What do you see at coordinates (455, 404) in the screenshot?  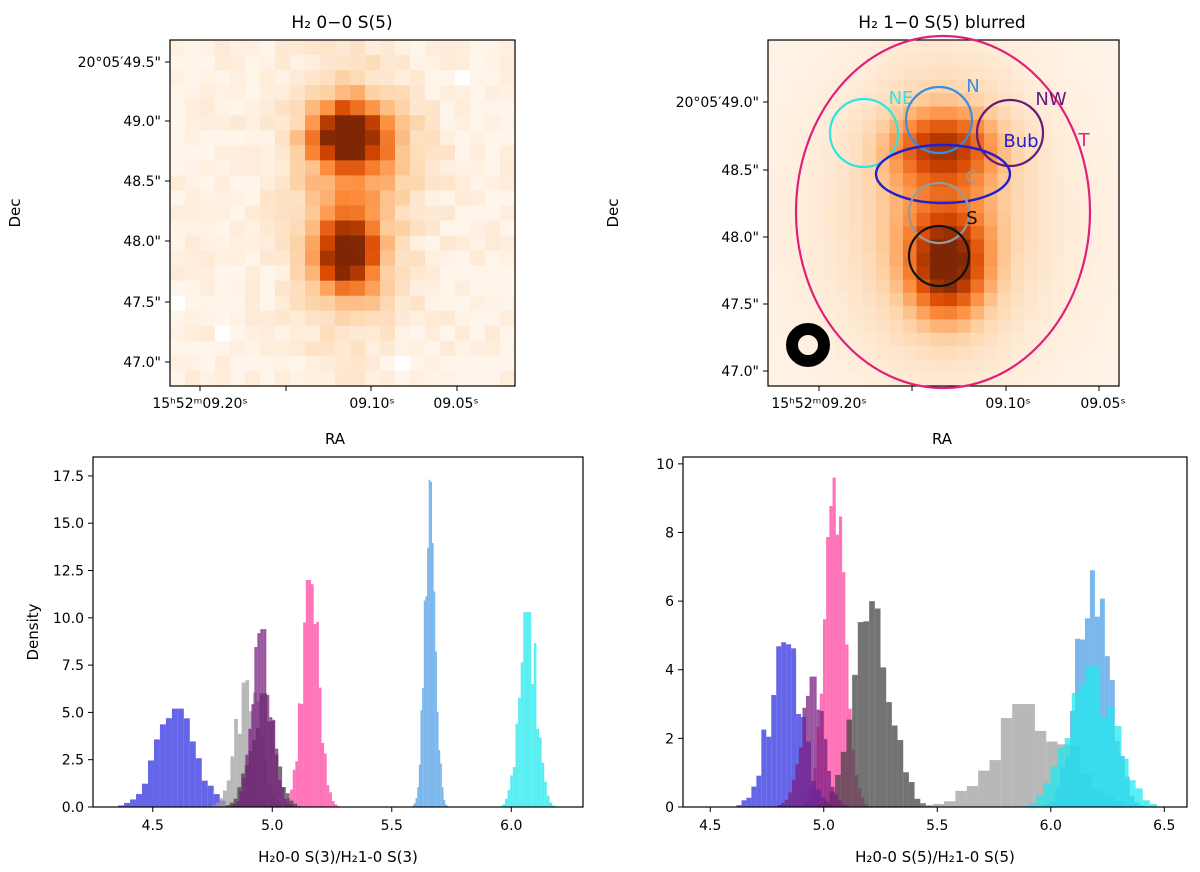 I see `x-tick-label: 09.05ˢ` at bounding box center [455, 404].